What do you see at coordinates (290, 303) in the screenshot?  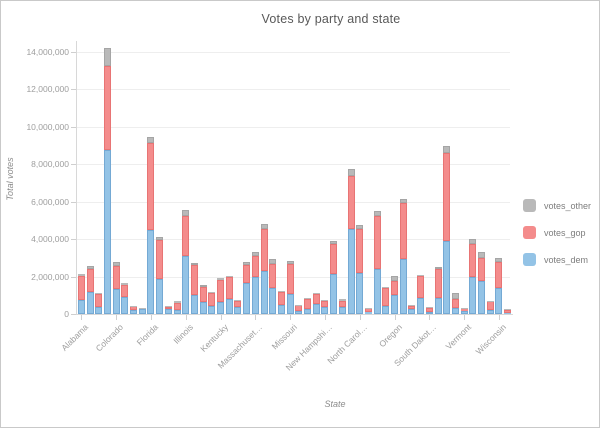 I see `bar-segment-votes_dem-missouri` at bounding box center [290, 303].